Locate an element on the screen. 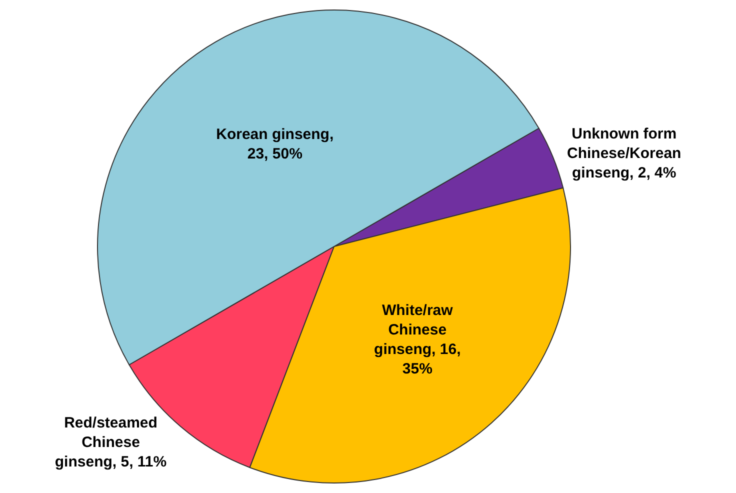 The image size is (736, 493). slice-label: Red/steamed Chinese ginseng, 5, 11% is located at coordinates (110, 442).